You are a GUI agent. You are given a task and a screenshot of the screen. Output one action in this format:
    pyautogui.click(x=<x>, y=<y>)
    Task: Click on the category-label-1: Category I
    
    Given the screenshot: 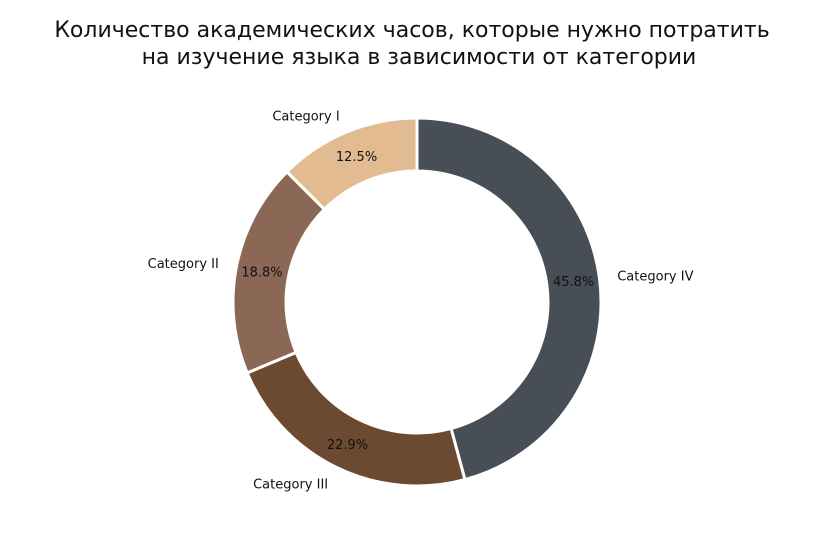 What is the action you would take?
    pyautogui.click(x=305, y=116)
    